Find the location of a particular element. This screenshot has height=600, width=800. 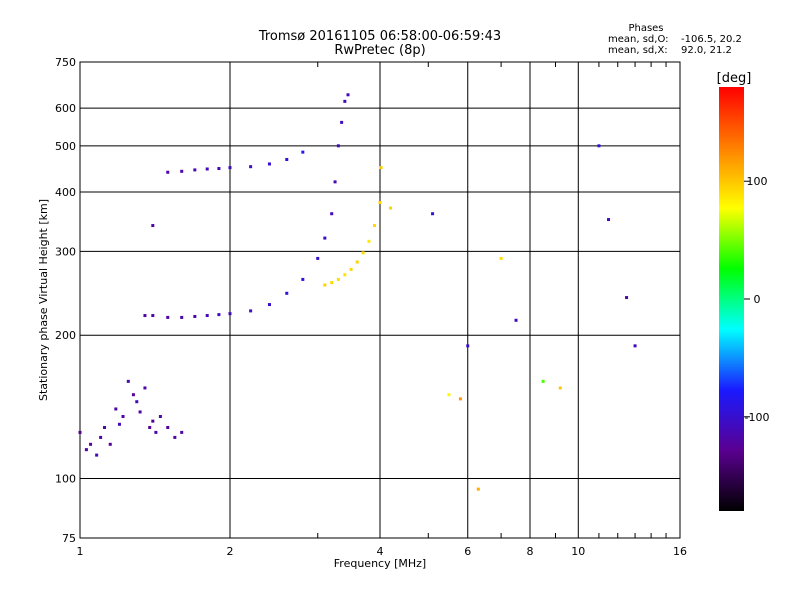

x-tick-label: 4 is located at coordinates (380, 551).